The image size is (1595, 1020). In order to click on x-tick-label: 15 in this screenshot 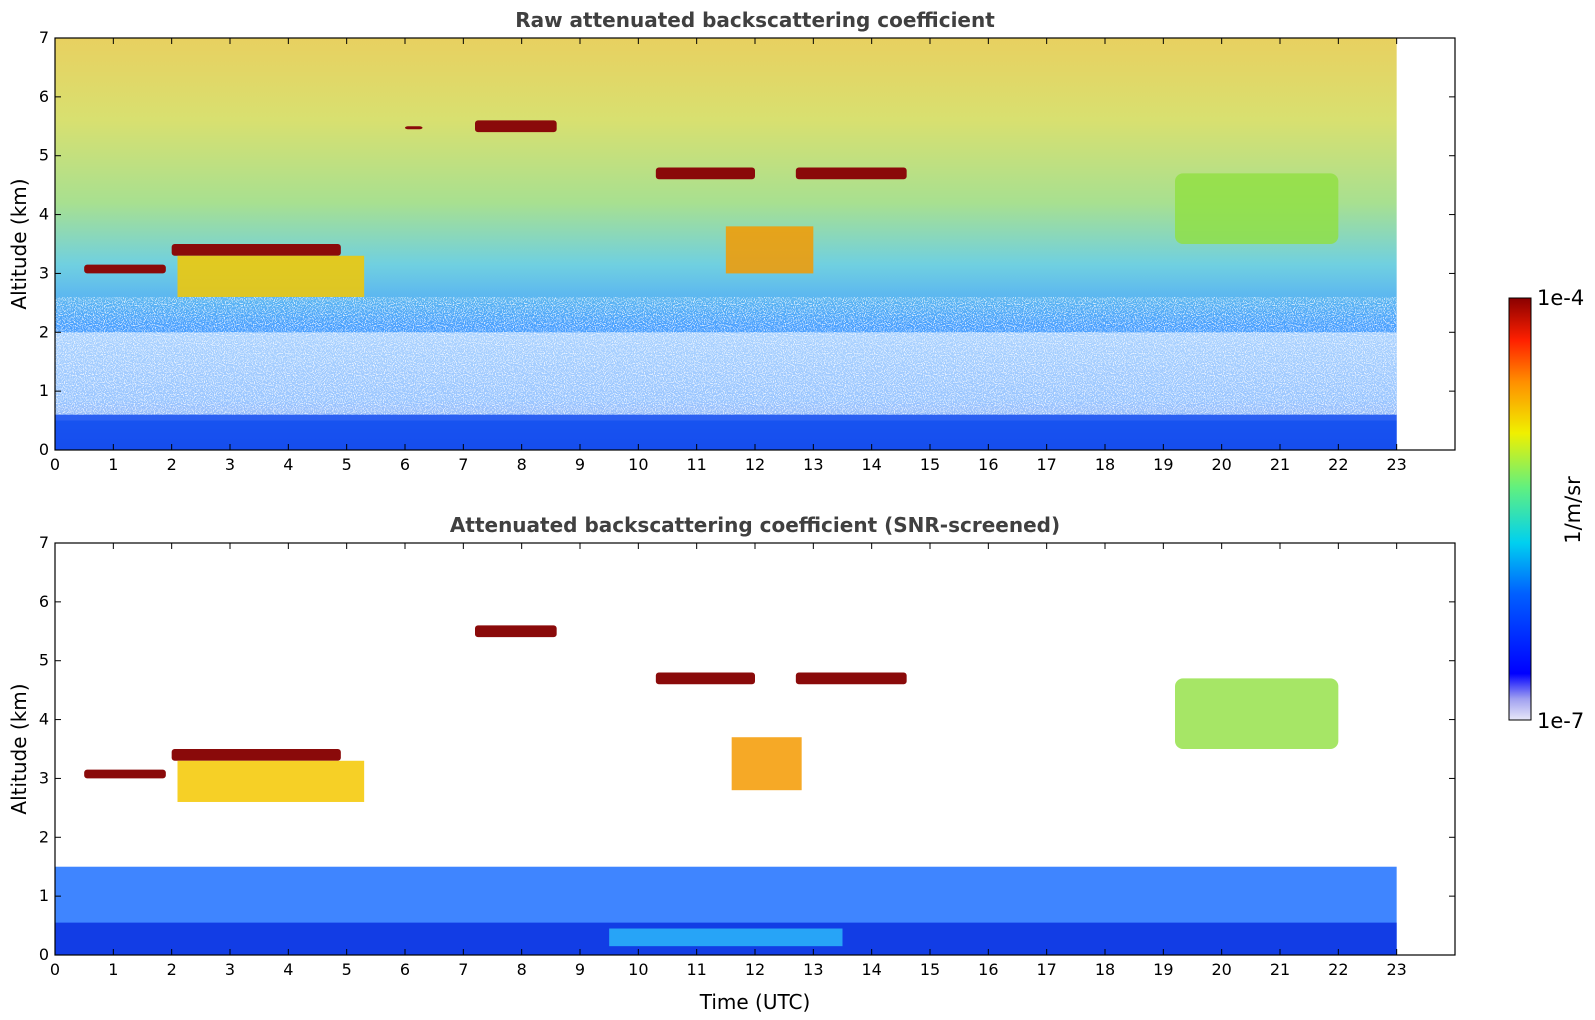, I will do `click(930, 464)`.